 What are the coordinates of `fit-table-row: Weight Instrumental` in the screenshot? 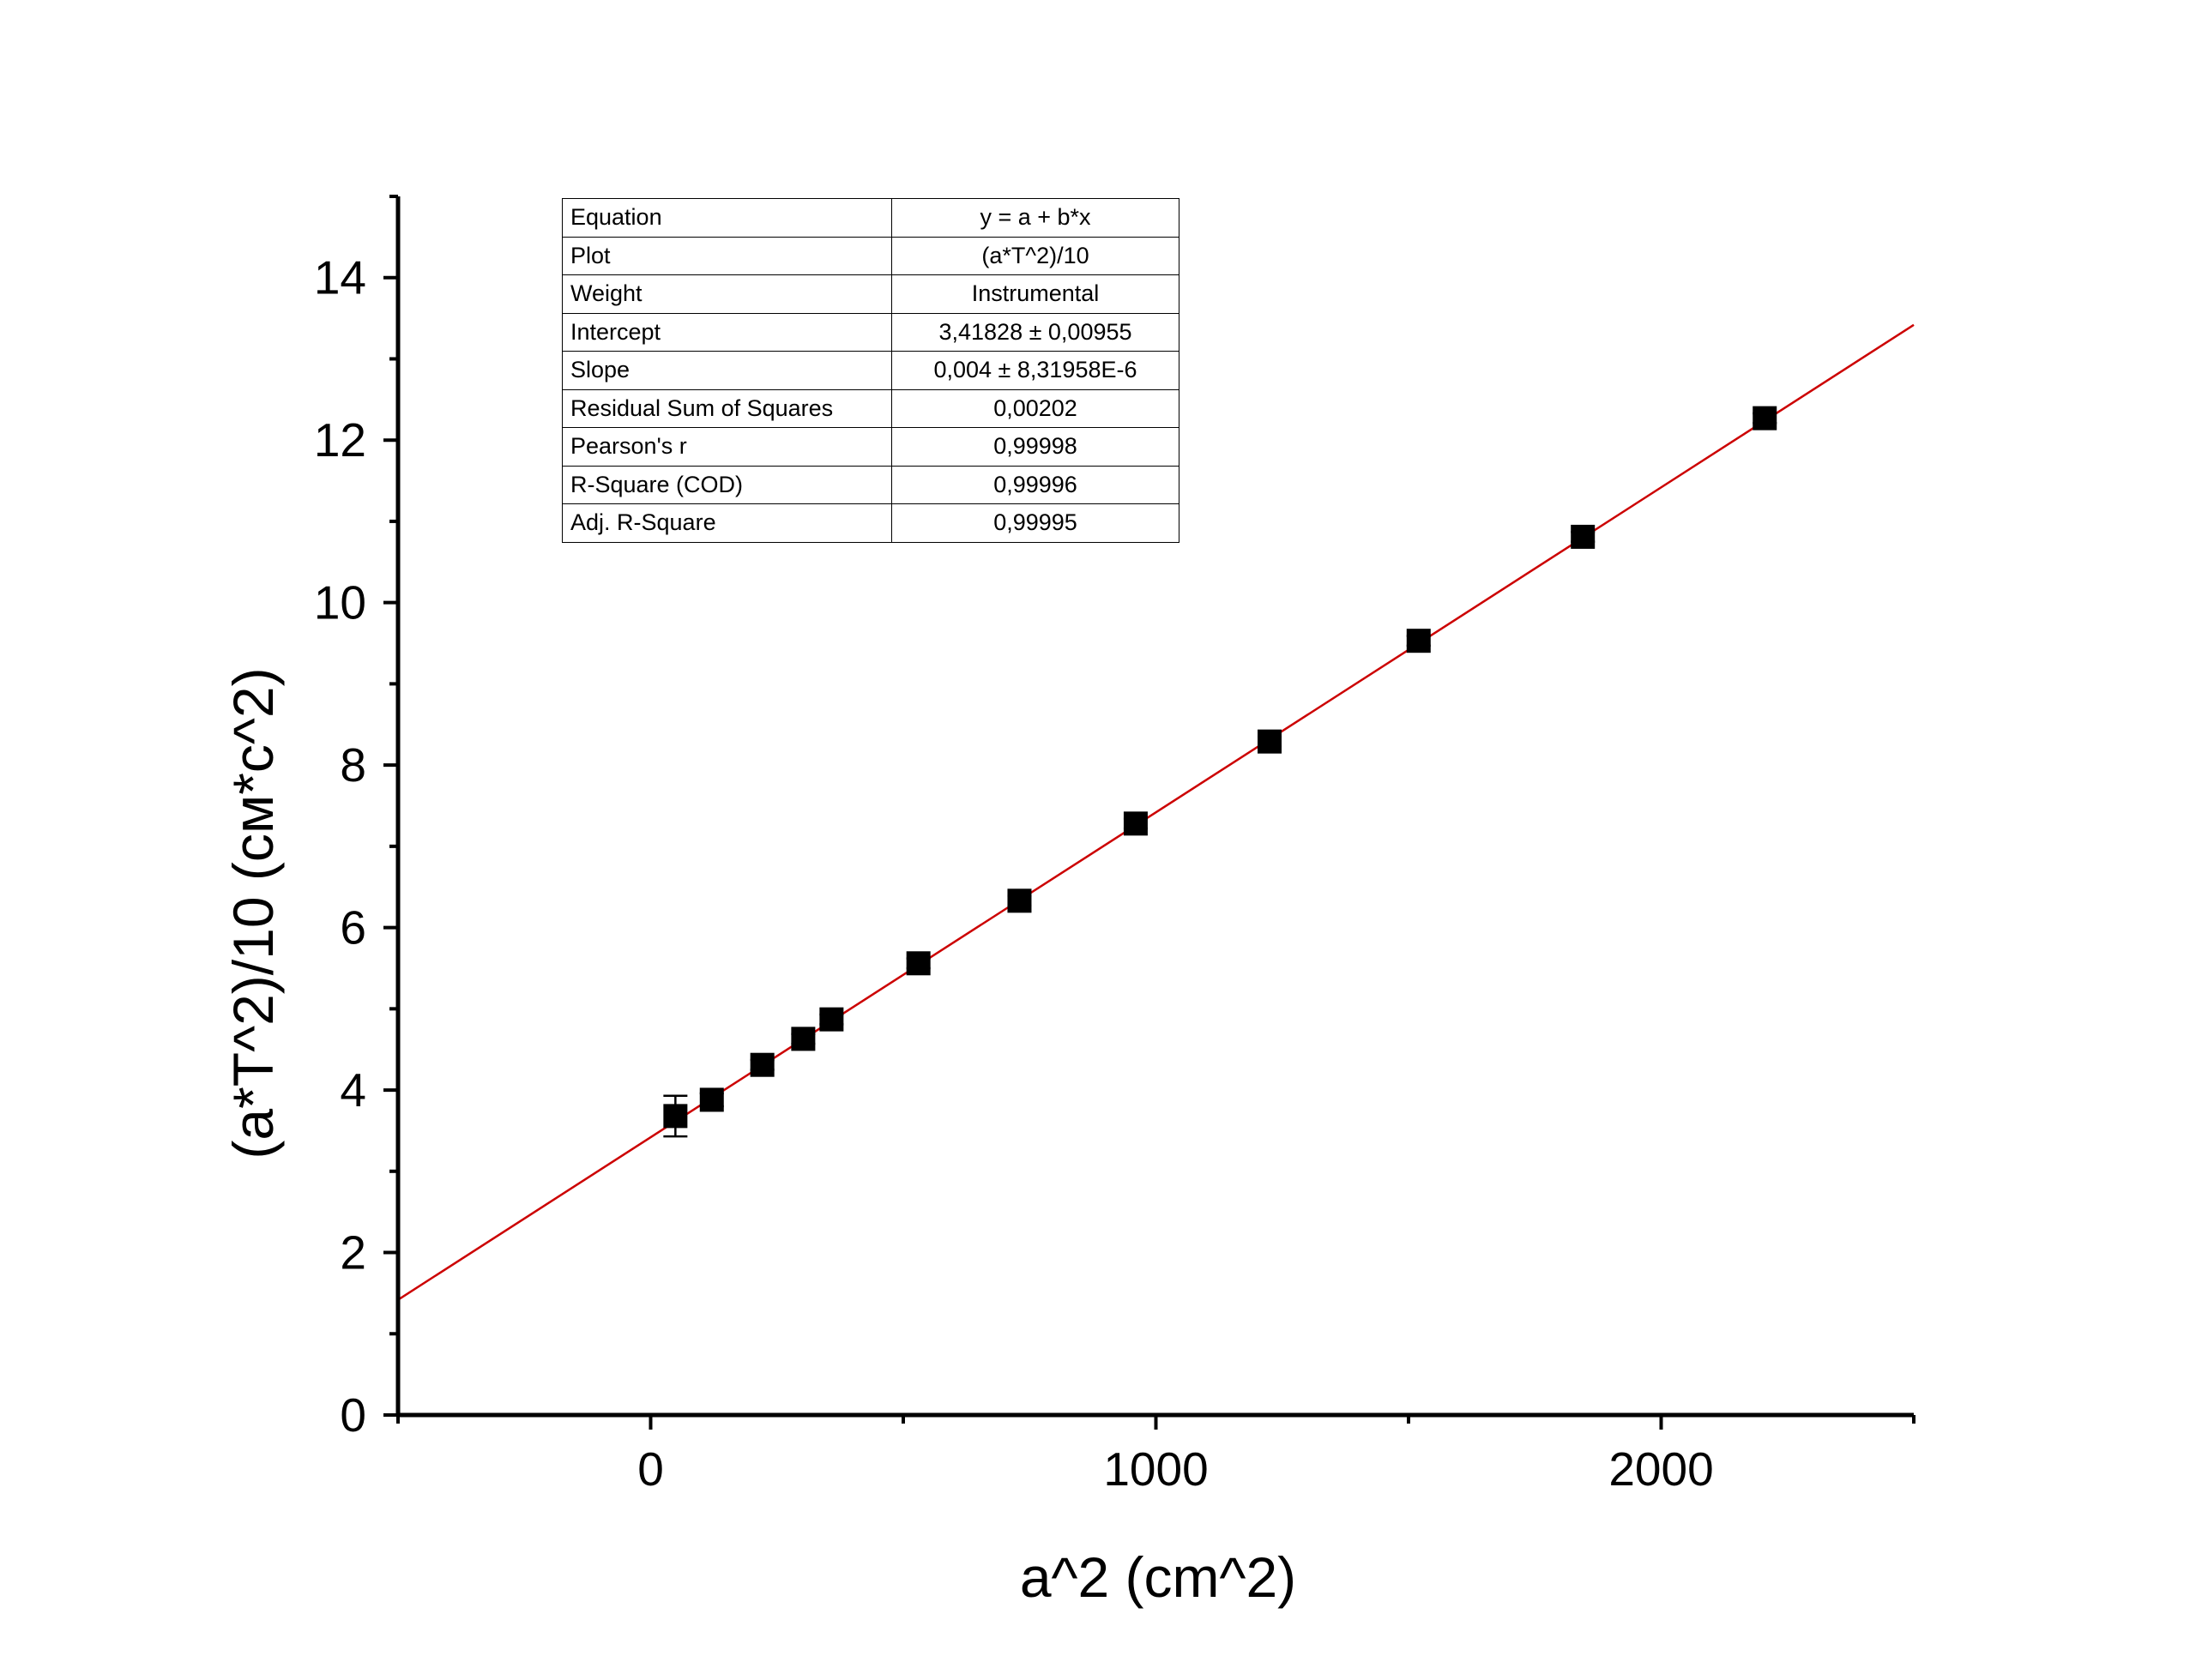 It's located at (870, 294).